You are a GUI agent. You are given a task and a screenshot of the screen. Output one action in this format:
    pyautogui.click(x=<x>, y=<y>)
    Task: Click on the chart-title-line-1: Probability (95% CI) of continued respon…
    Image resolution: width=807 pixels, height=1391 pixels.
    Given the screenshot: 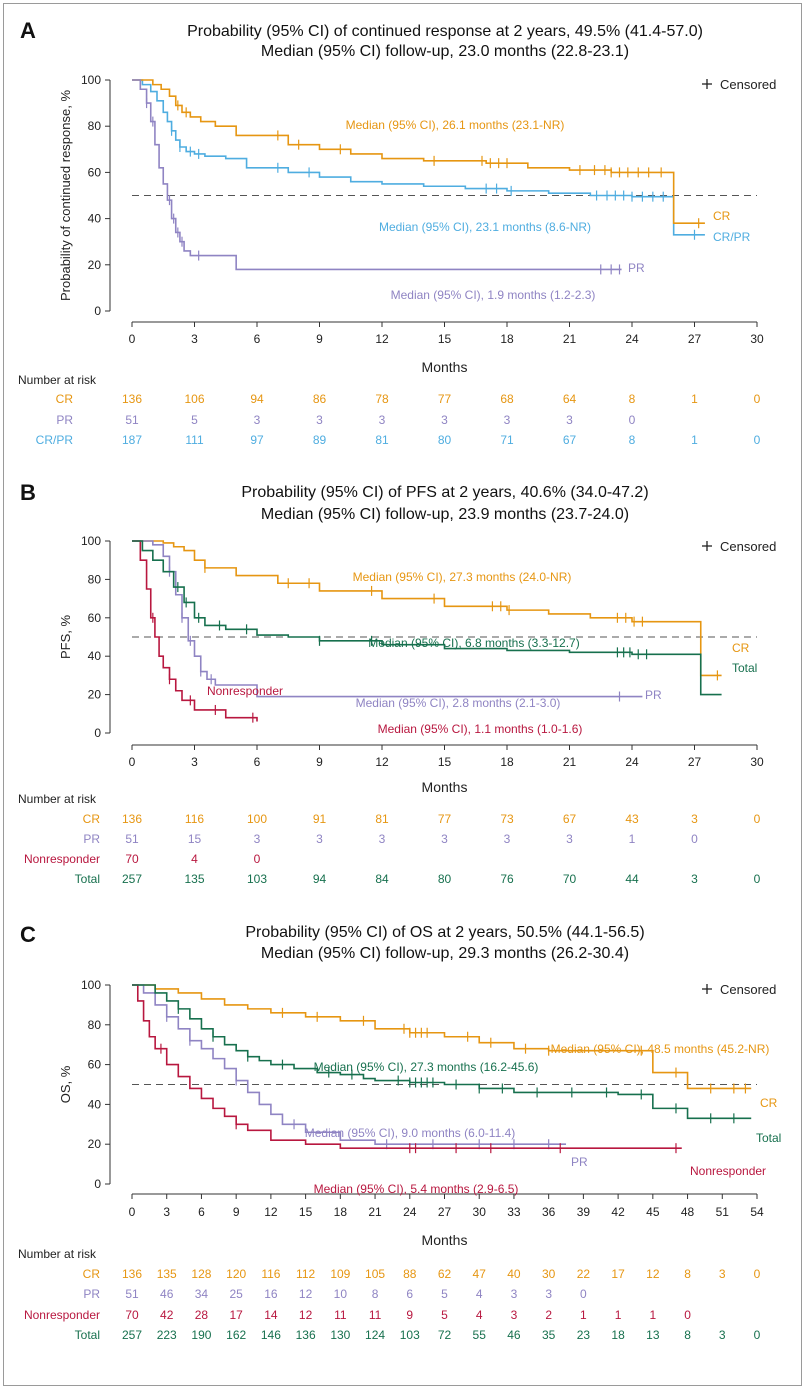 What is the action you would take?
    pyautogui.click(x=445, y=31)
    